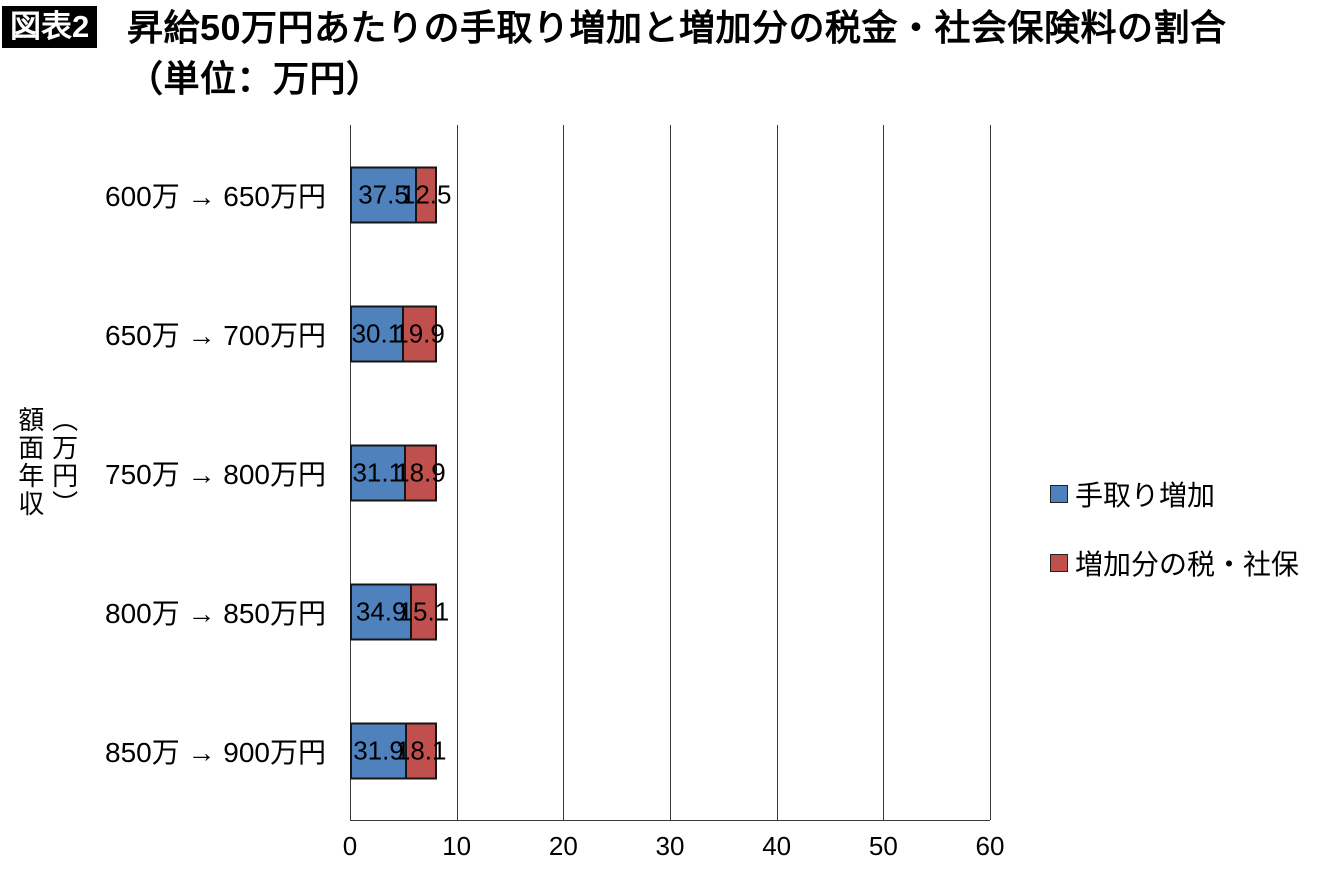 The height and width of the screenshot is (874, 1340). Describe the element at coordinates (50, 27) in the screenshot. I see `figure-badge: 図表2` at that location.